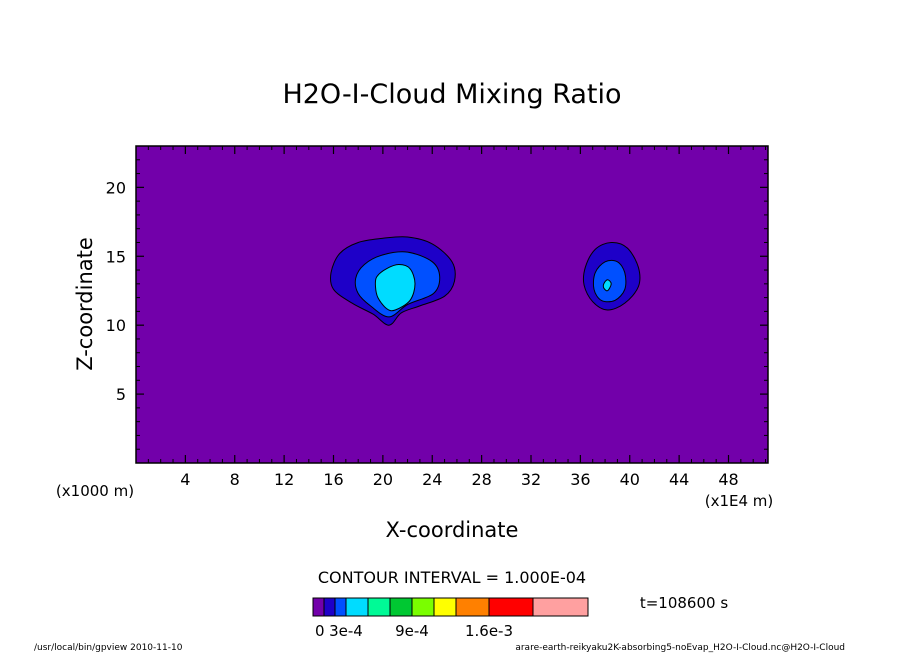 Image resolution: width=904 pixels, height=654 pixels. I want to click on y-tick-label: 10, so click(116, 325).